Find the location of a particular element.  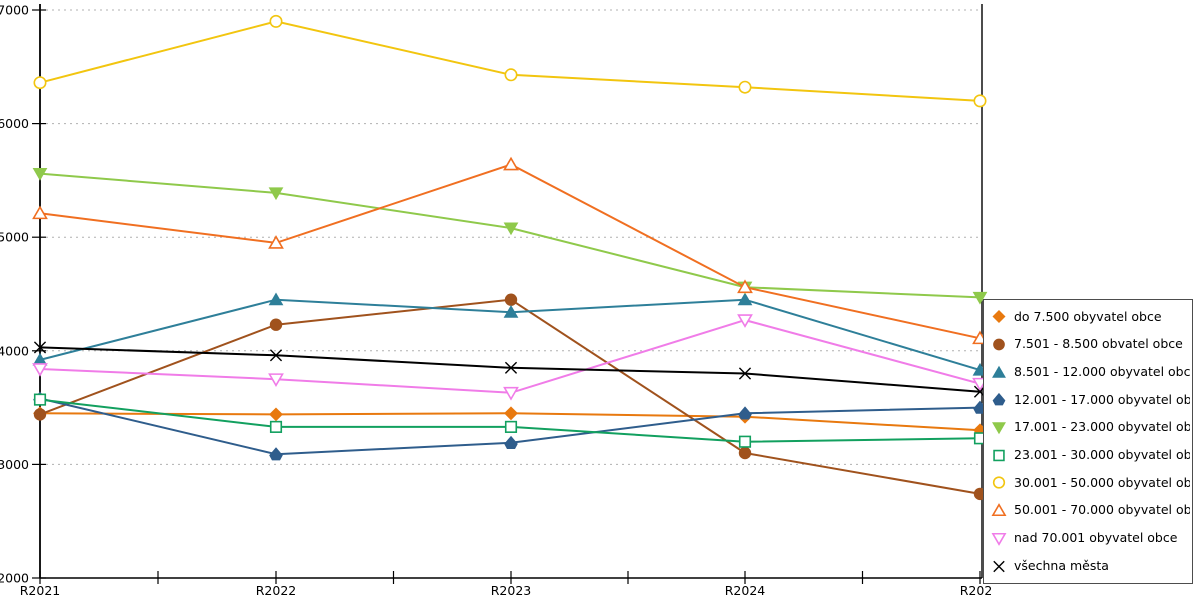

y-tick-label: 5000 is located at coordinates (14, 237).